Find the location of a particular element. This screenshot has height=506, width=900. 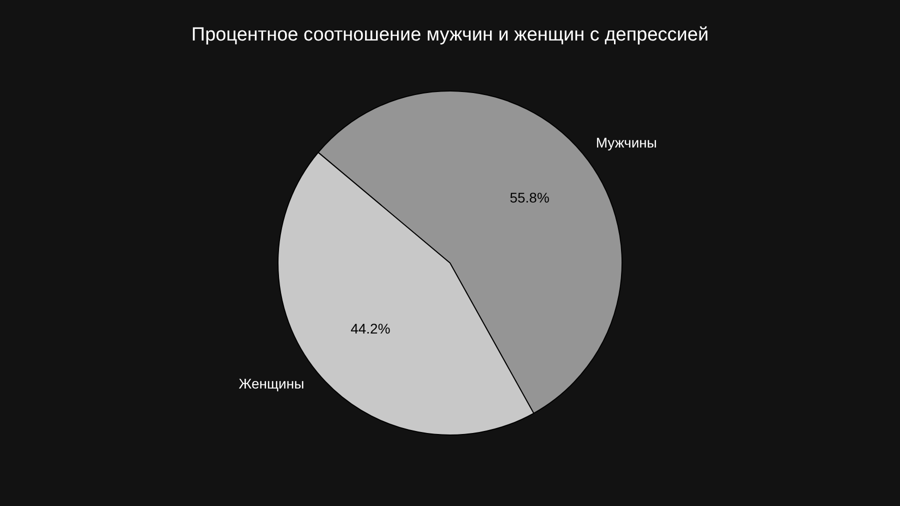

slice-label: Мужчины is located at coordinates (626, 142).